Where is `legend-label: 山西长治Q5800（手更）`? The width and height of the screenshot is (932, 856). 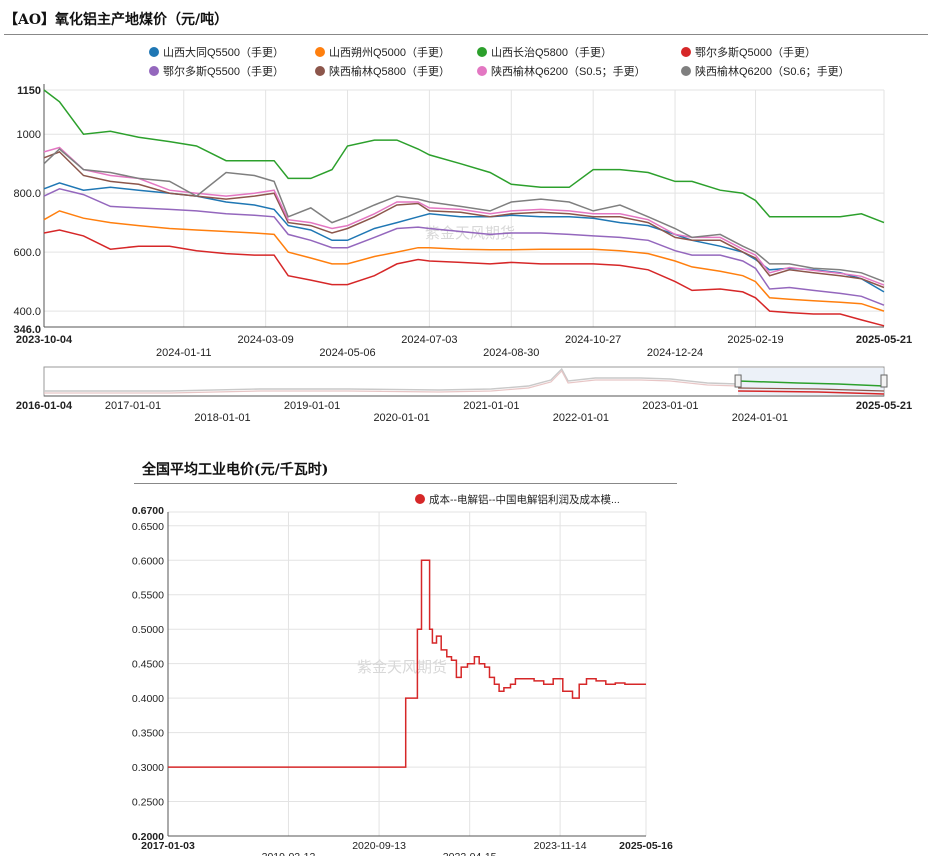
legend-label: 山西长治Q5800（手更） is located at coordinates (551, 52).